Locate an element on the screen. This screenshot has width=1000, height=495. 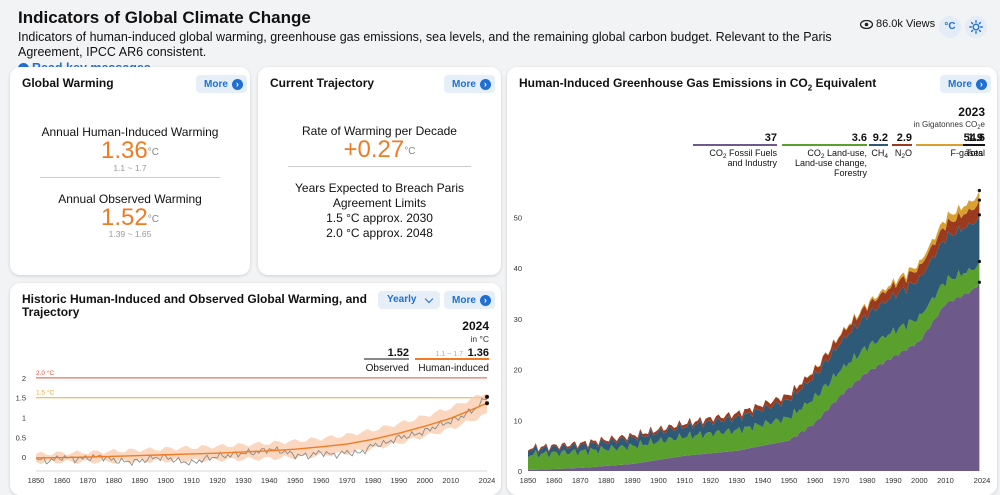
panel-title: Current Trajectory is located at coordinates (322, 83).